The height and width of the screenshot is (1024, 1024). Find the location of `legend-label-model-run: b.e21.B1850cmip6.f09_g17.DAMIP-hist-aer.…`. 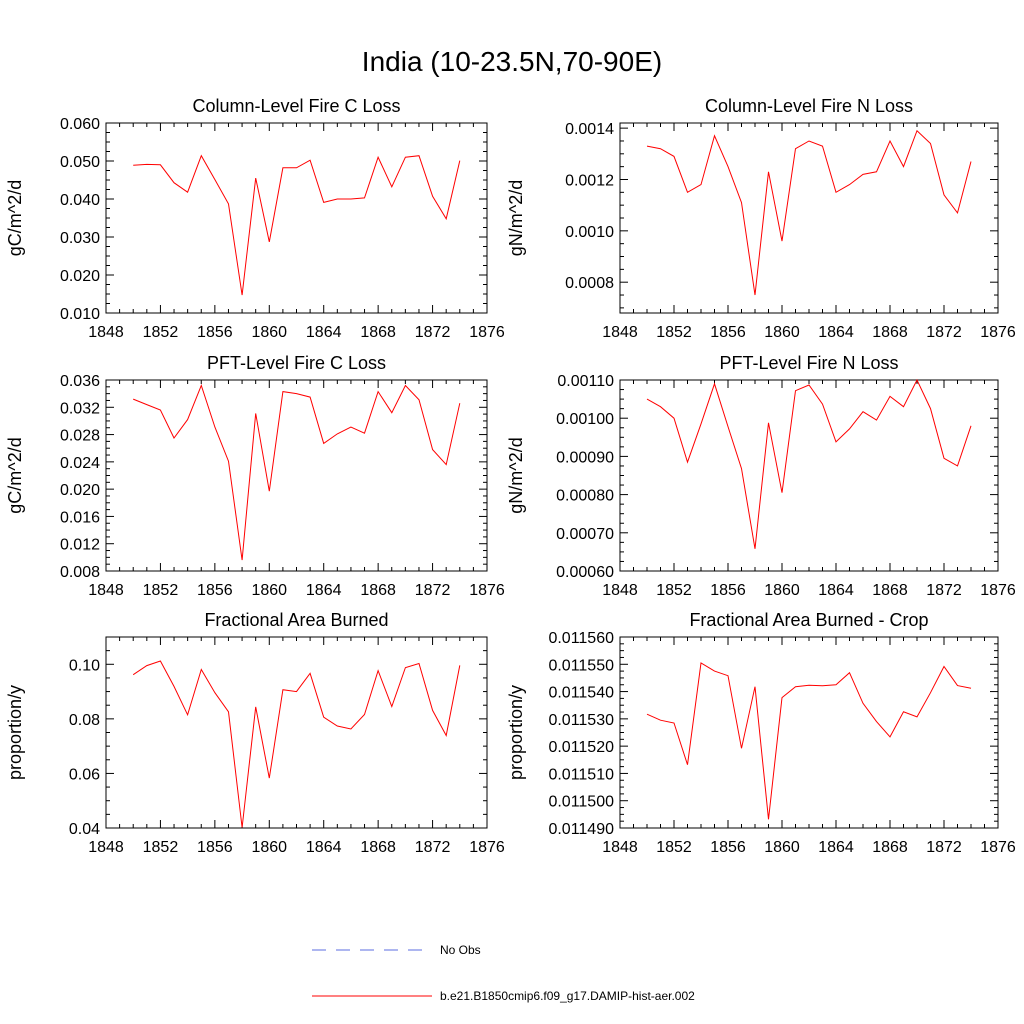

legend-label-model-run: b.e21.B1850cmip6.f09_g17.DAMIP-hist-aer.… is located at coordinates (567, 996).